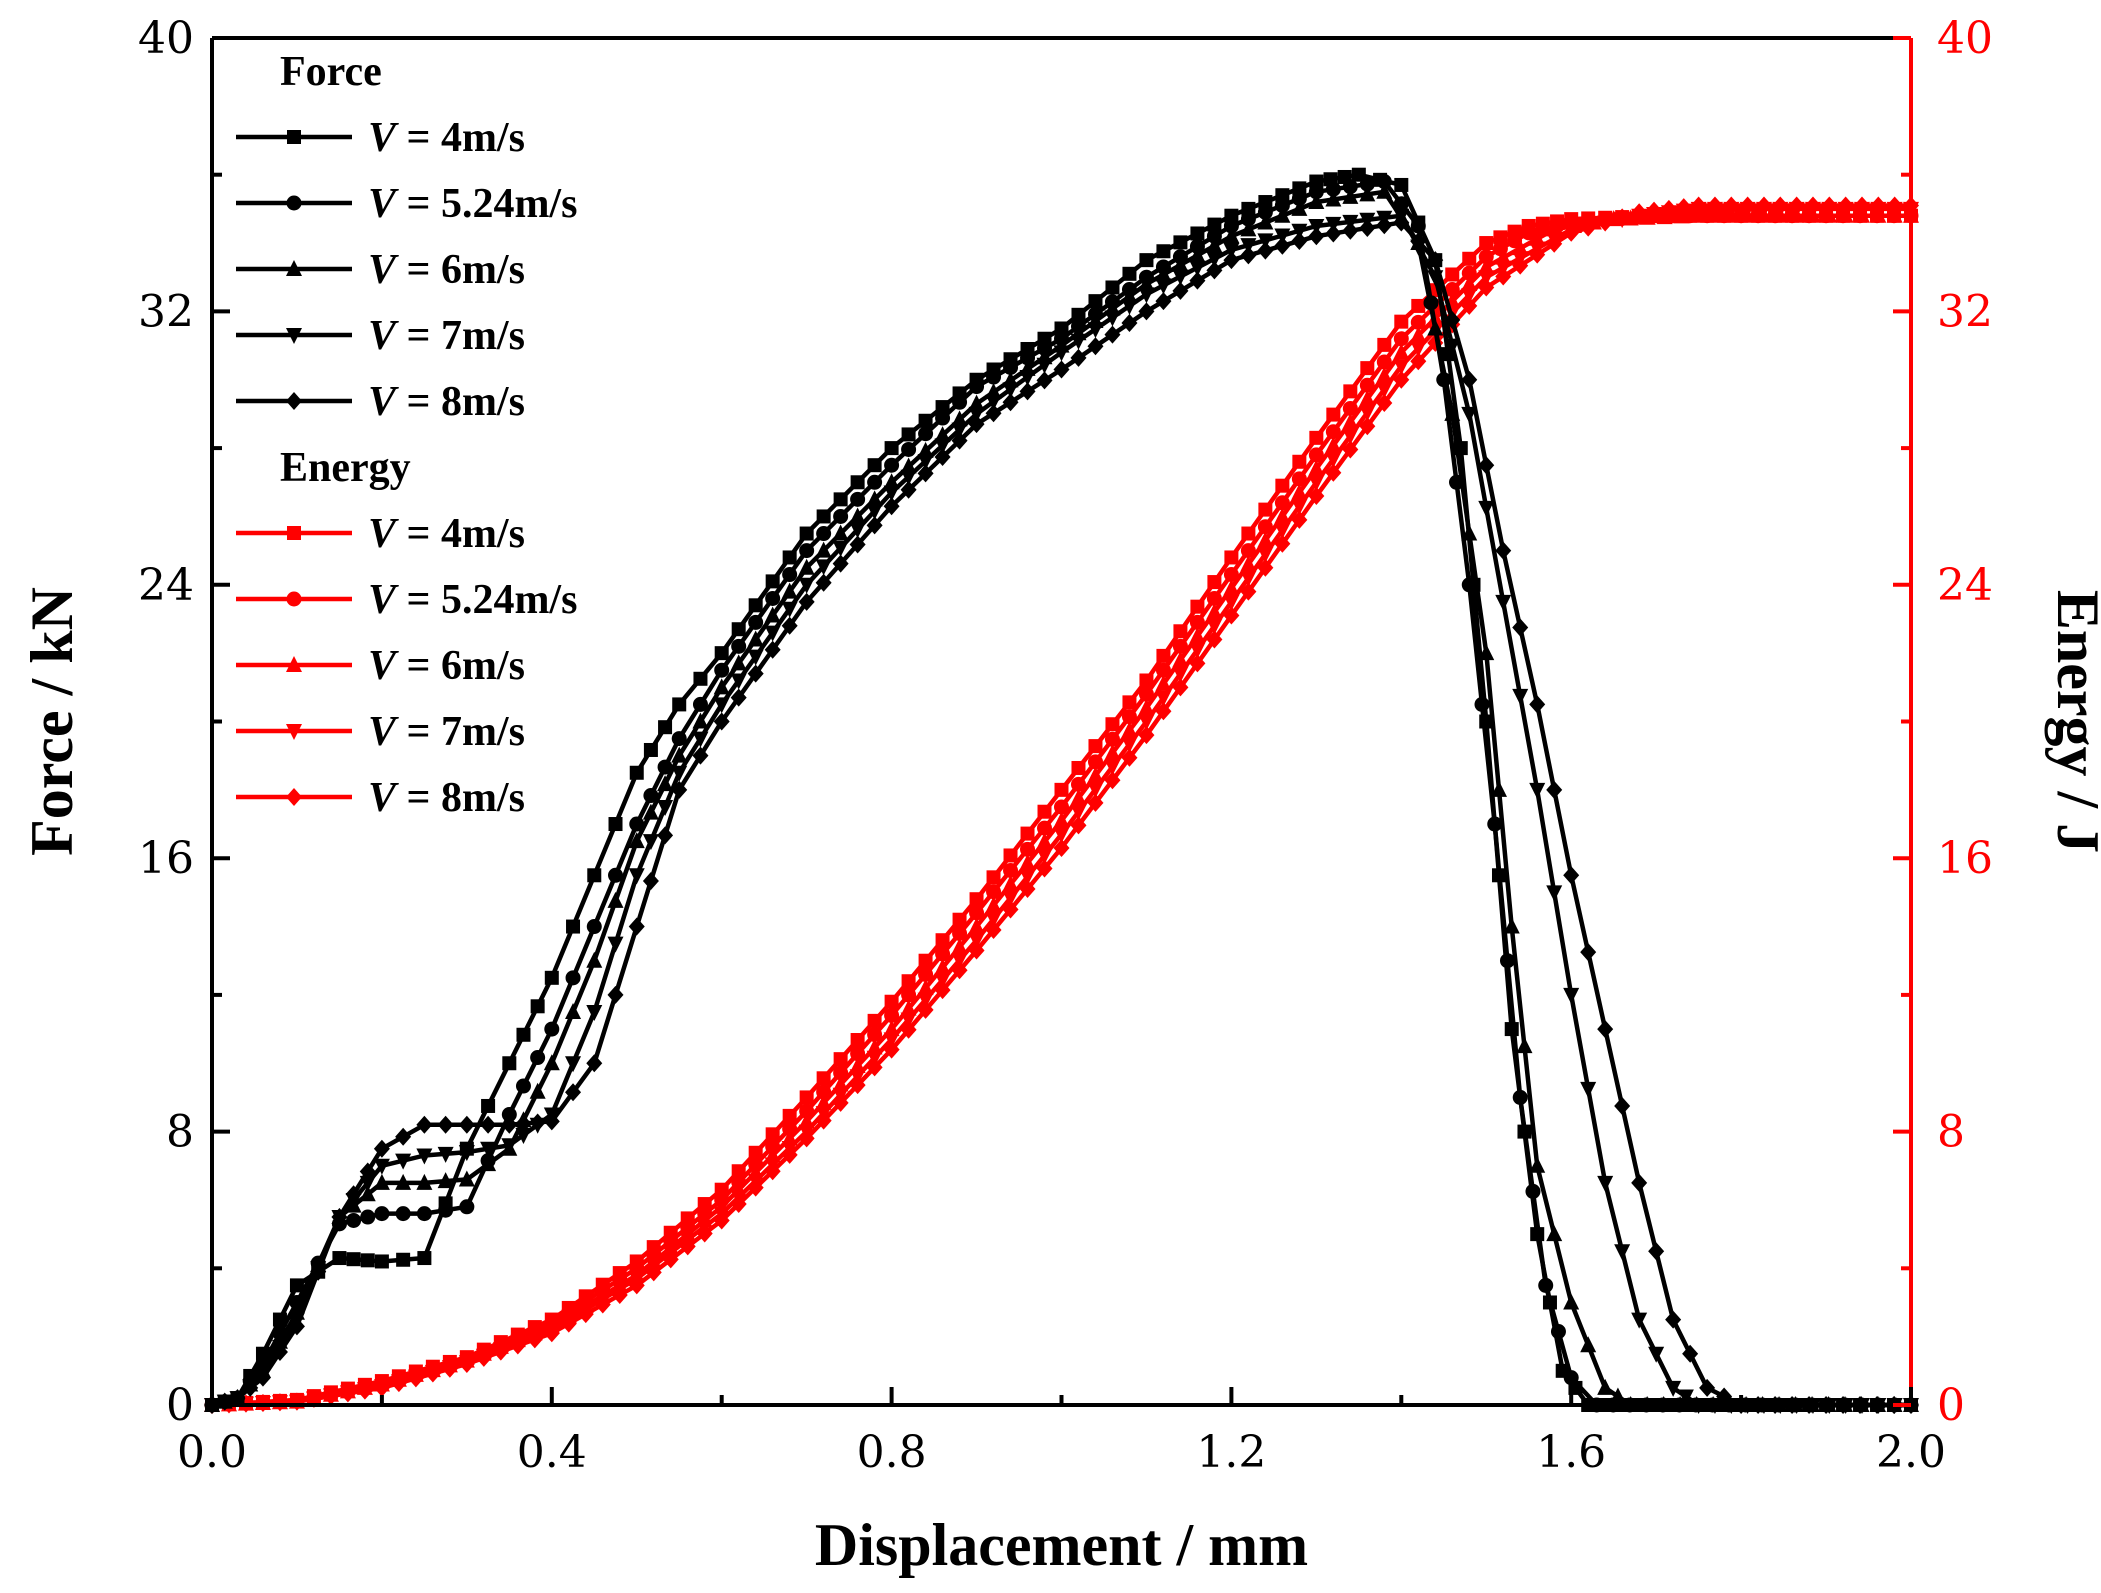 The width and height of the screenshot is (2101, 1593). What do you see at coordinates (380, 336) in the screenshot?
I see `legend-entry: V = 7m/s` at bounding box center [380, 336].